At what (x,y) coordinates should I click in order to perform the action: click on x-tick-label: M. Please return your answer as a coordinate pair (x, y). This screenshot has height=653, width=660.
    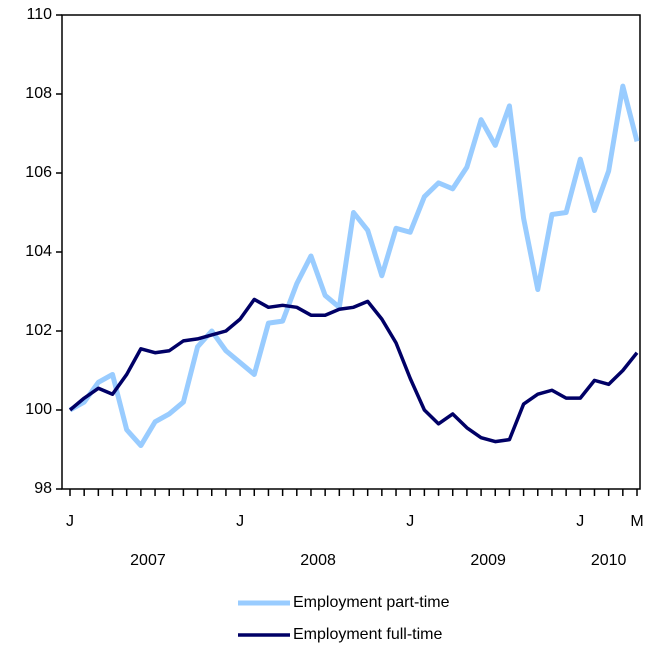
    Looking at the image, I should click on (636, 521).